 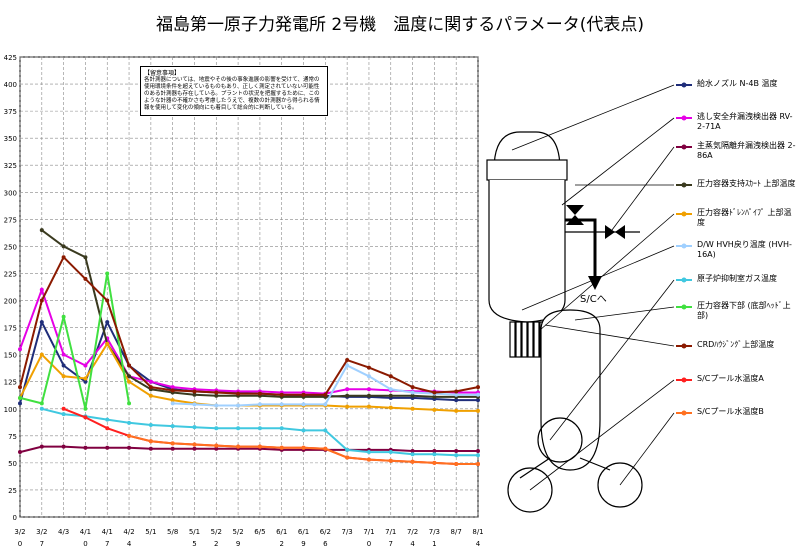 What do you see at coordinates (434, 544) in the screenshot?
I see `x-tick-label-sub: 1` at bounding box center [434, 544].